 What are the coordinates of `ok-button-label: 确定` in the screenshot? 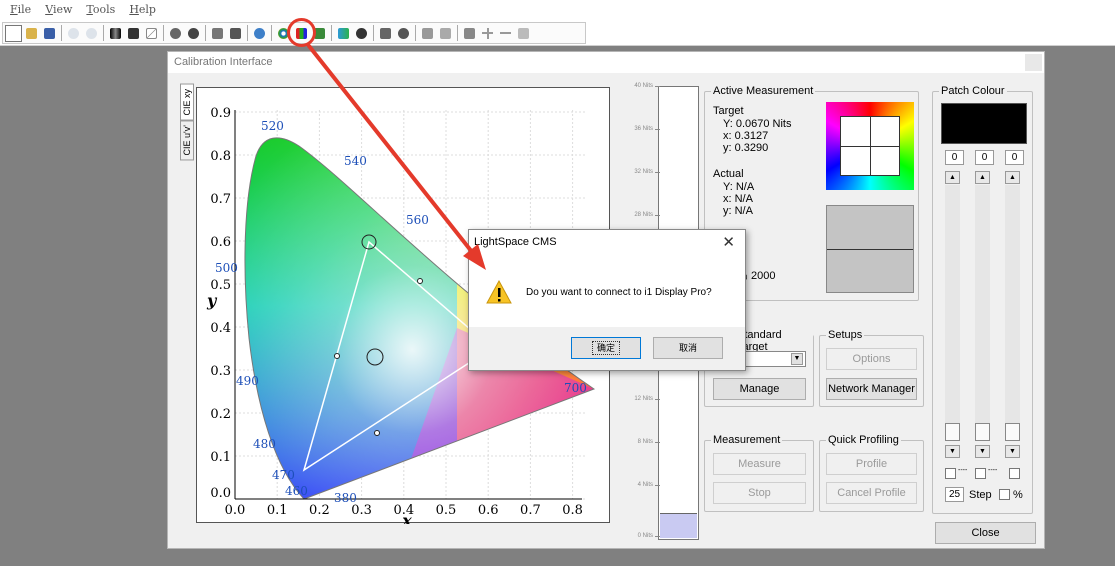 It's located at (605, 348).